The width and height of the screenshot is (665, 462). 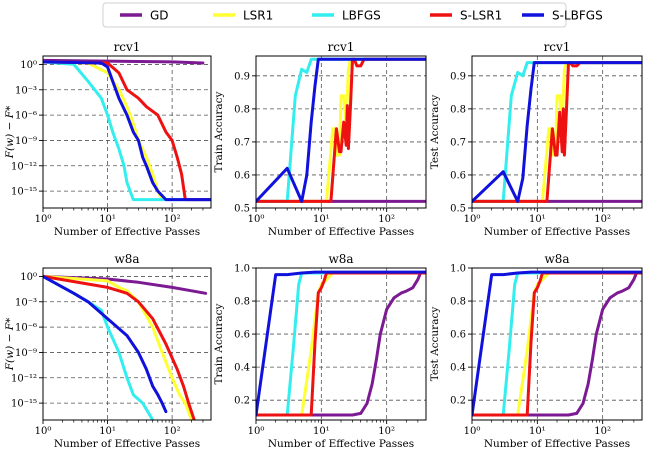 I want to click on legend-label-s-lsr1: S-LSR1, so click(x=481, y=16).